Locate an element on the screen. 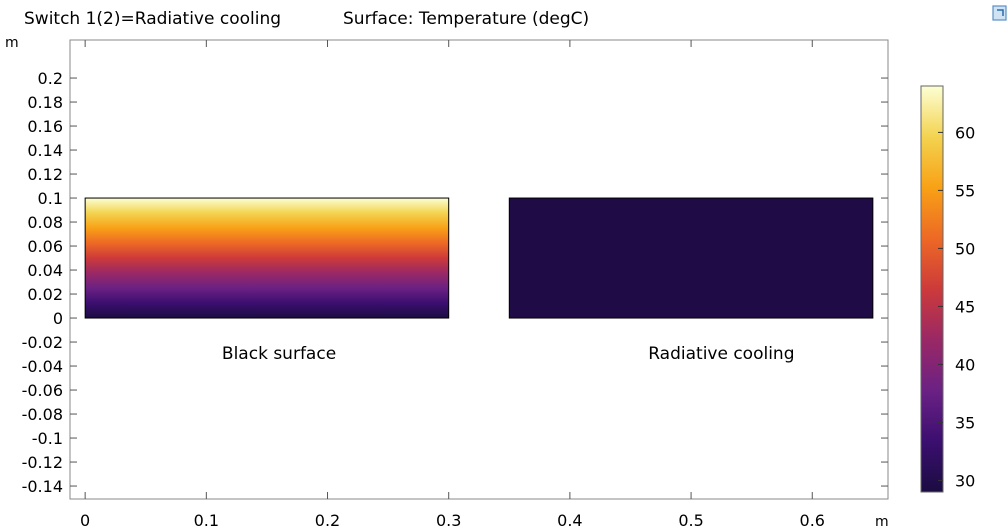 This screenshot has height=531, width=1008. y-tick-label: -0.04 is located at coordinates (42, 366).